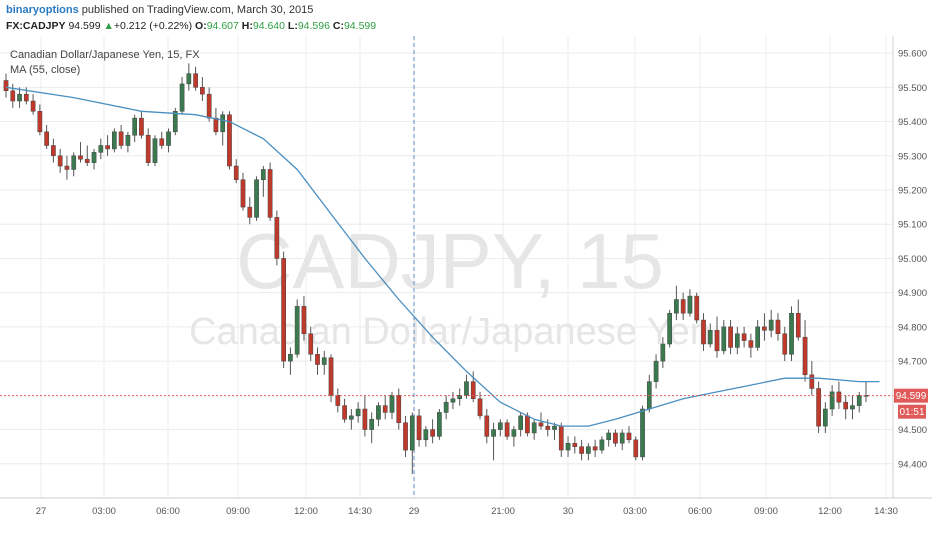 This screenshot has height=555, width=932. What do you see at coordinates (108, 26) in the screenshot?
I see `up-arrow-icon: ▲` at bounding box center [108, 26].